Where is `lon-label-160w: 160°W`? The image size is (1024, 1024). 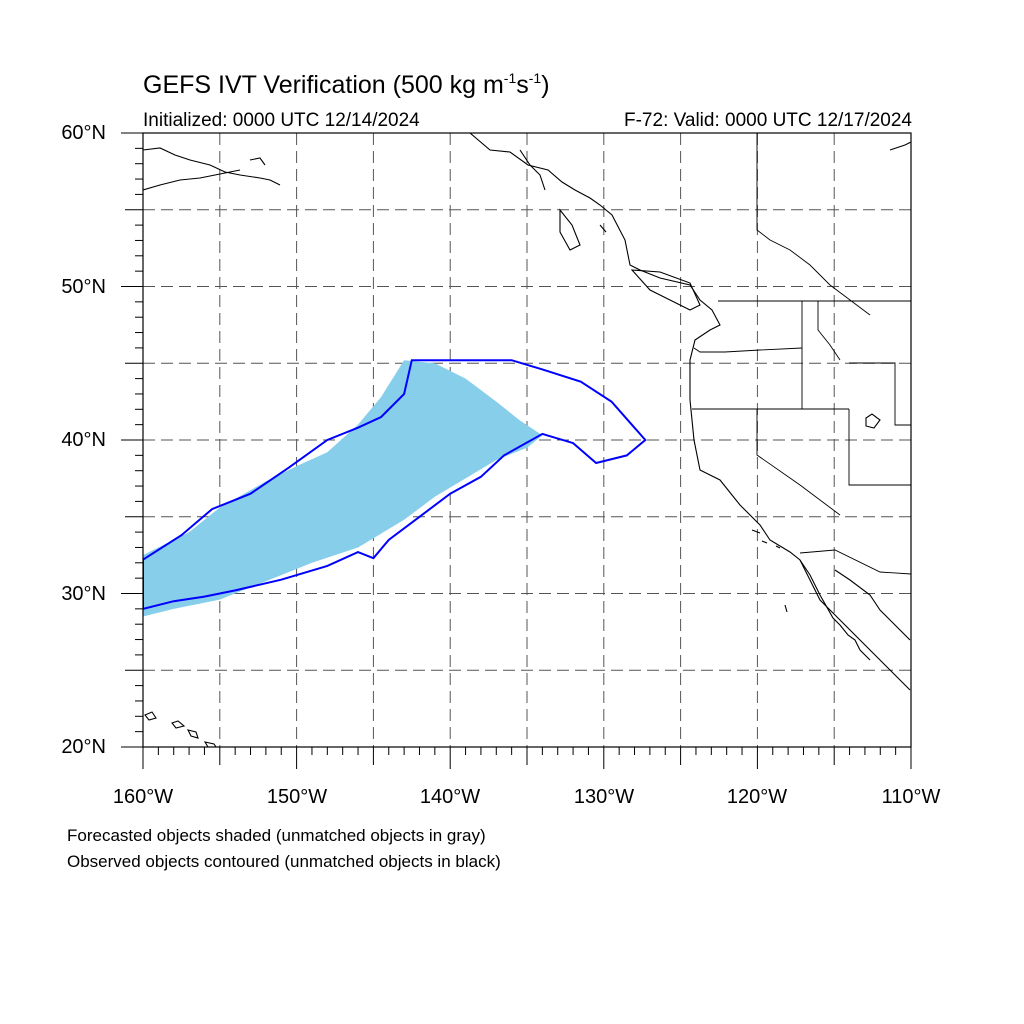
lon-label-160w: 160°W is located at coordinates (143, 797).